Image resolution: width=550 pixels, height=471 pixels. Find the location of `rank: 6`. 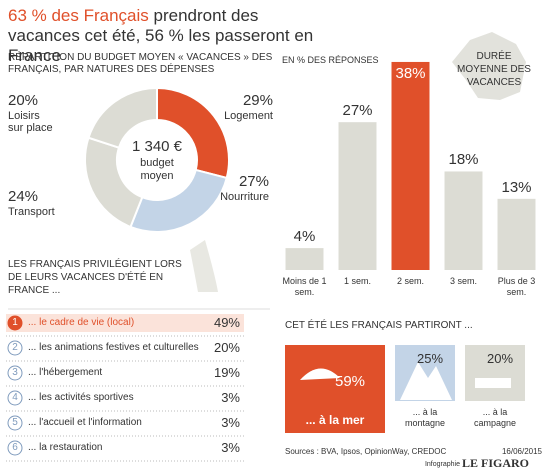

rank: 6 is located at coordinates (15, 447).